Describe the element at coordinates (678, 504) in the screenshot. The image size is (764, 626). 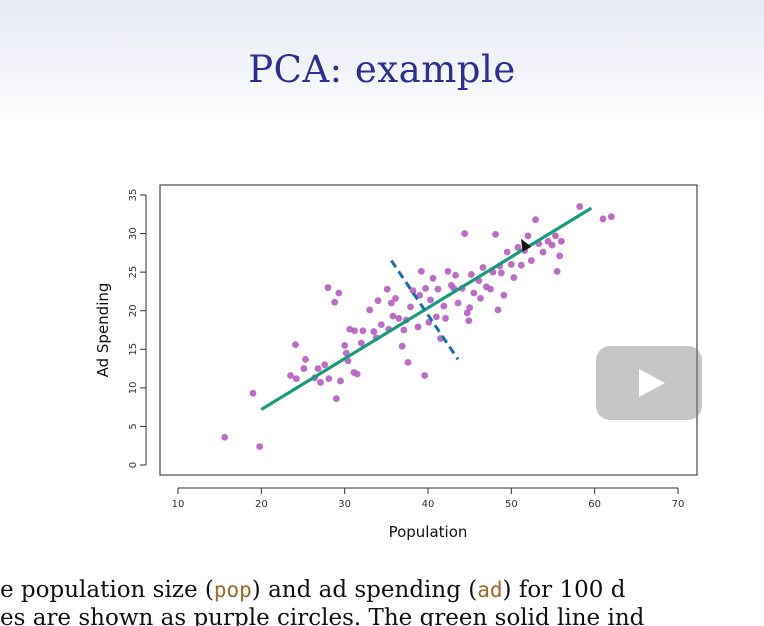
I see `x-tick-label: 70` at that location.